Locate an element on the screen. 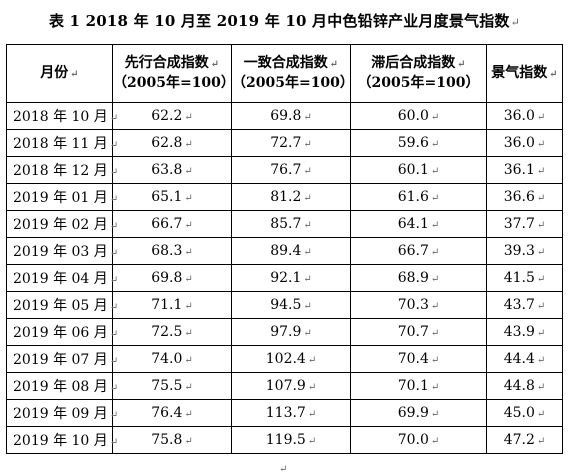 The height and width of the screenshot is (475, 569). cell-lagging-index: 68.9 ↵ is located at coordinates (418, 278).